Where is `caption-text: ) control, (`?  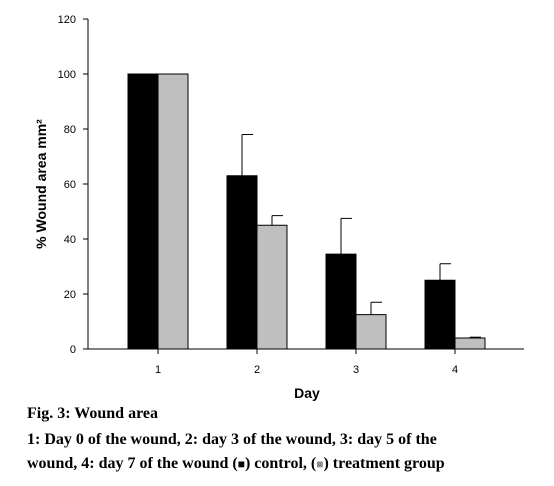 caption-text: ) control, ( is located at coordinates (280, 463).